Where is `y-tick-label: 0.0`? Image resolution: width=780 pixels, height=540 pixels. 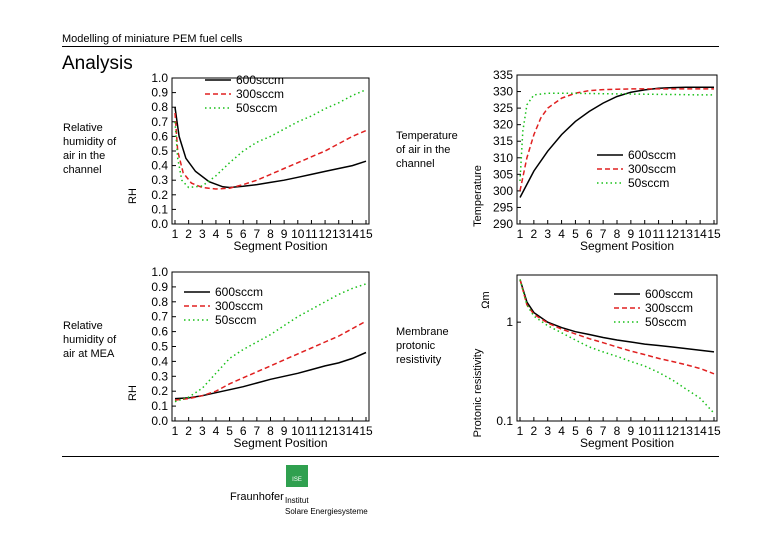 y-tick-label: 0.0 is located at coordinates (159, 421).